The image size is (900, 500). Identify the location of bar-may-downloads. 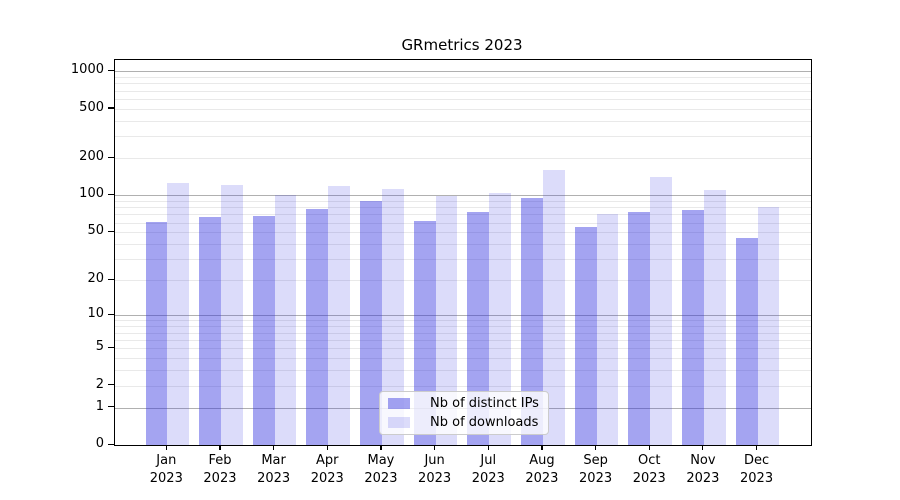
(392, 316).